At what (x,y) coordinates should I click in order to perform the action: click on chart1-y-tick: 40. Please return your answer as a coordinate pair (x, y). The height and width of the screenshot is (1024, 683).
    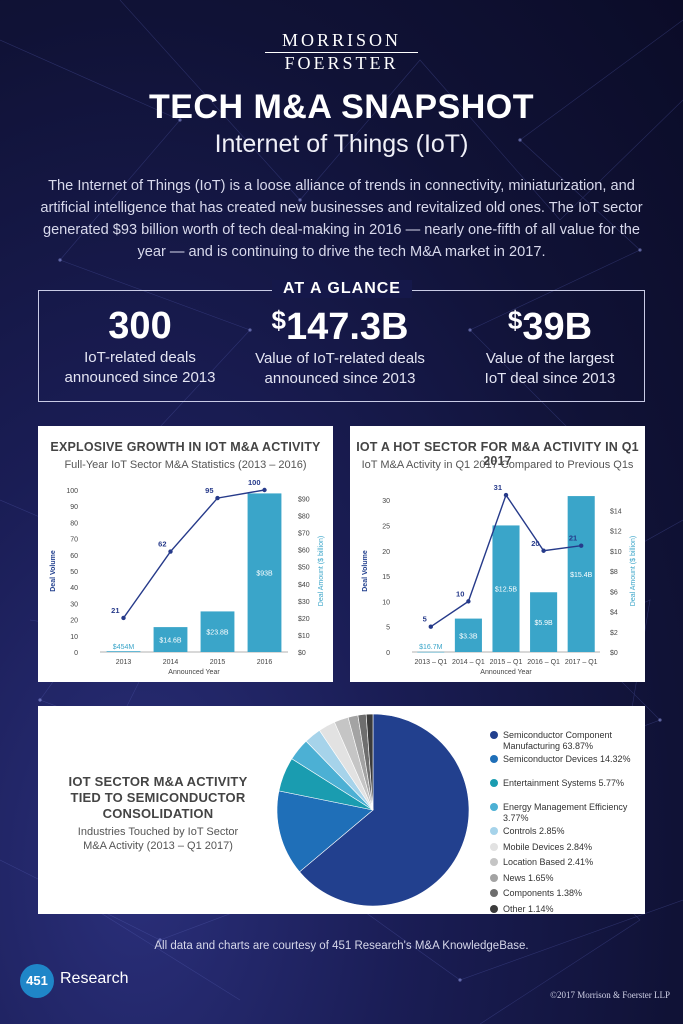
    Looking at the image, I should click on (74, 588).